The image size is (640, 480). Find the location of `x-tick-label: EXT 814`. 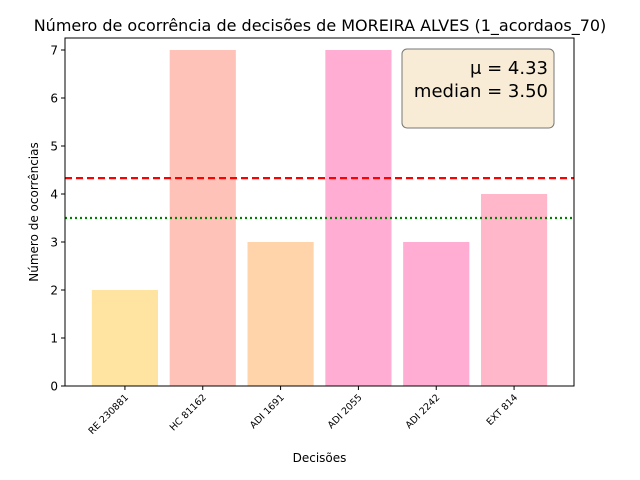

x-tick-label: EXT 814 is located at coordinates (503, 410).